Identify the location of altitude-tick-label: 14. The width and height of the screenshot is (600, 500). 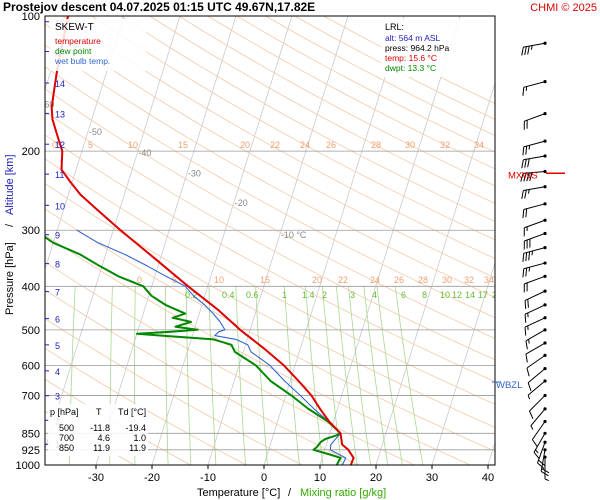
(60, 84).